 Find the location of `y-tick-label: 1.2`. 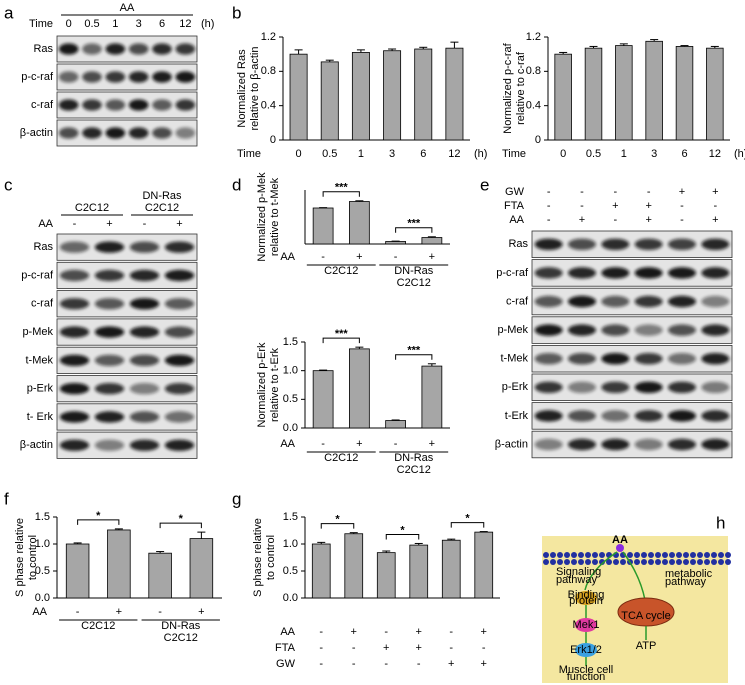

y-tick-label: 1.2 is located at coordinates (268, 37).